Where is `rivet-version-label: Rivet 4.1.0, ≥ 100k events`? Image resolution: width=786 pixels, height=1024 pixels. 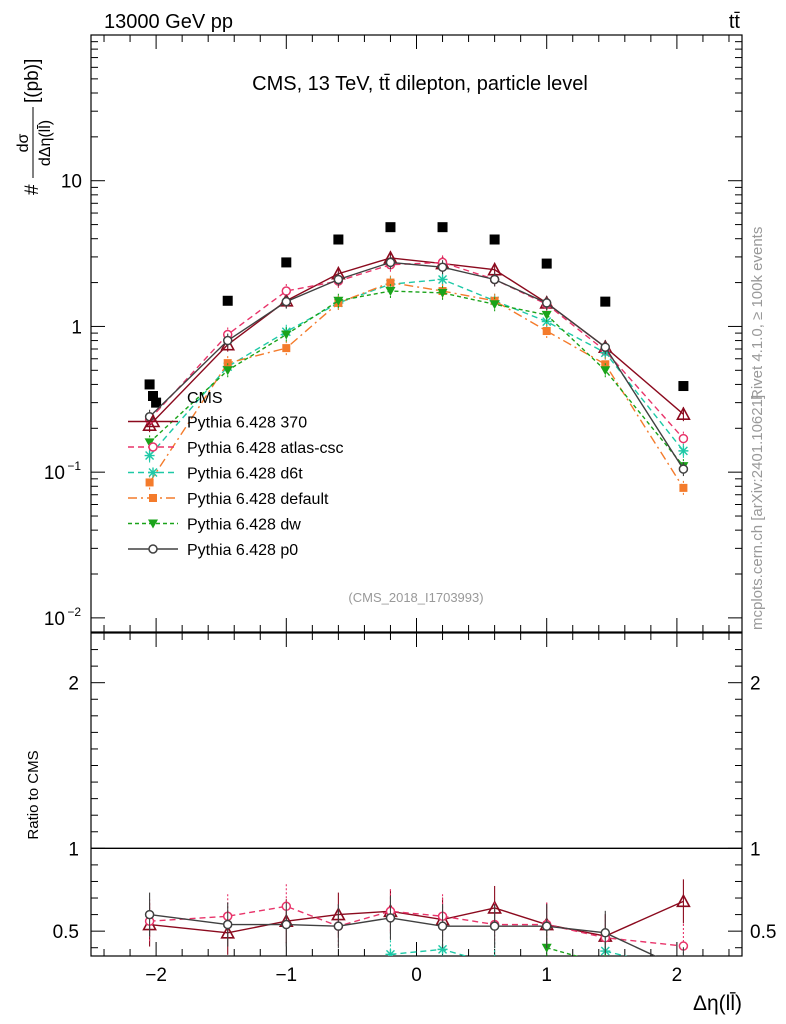 rivet-version-label: Rivet 4.1.0, ≥ 100k events is located at coordinates (757, 313).